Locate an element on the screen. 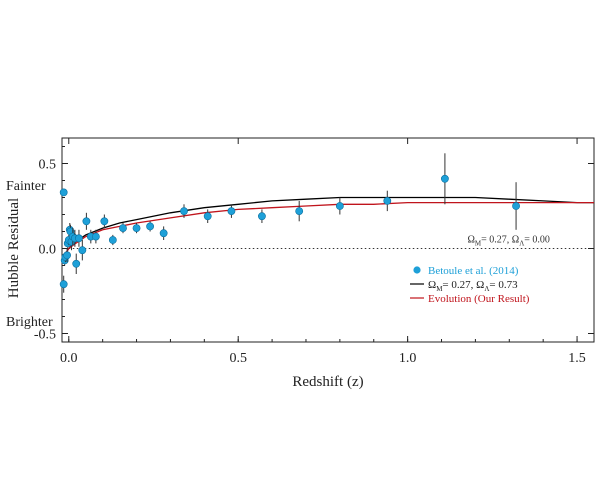 This screenshot has width=600, height=500. legend-lcdm-m-val: = 0.27, Ω is located at coordinates (463, 285).